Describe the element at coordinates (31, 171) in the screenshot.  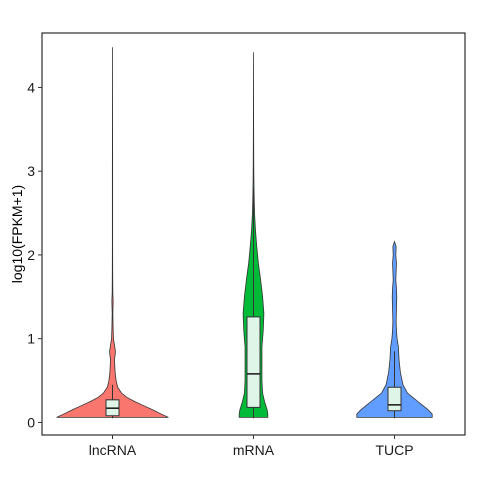
I see `y-tick-label: 3` at that location.